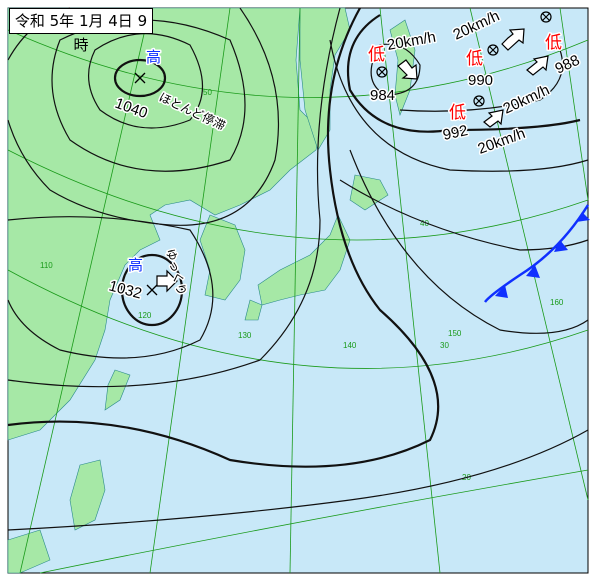  Describe the element at coordinates (382, 95) in the screenshot. I see `low-pressure: 984` at that location.